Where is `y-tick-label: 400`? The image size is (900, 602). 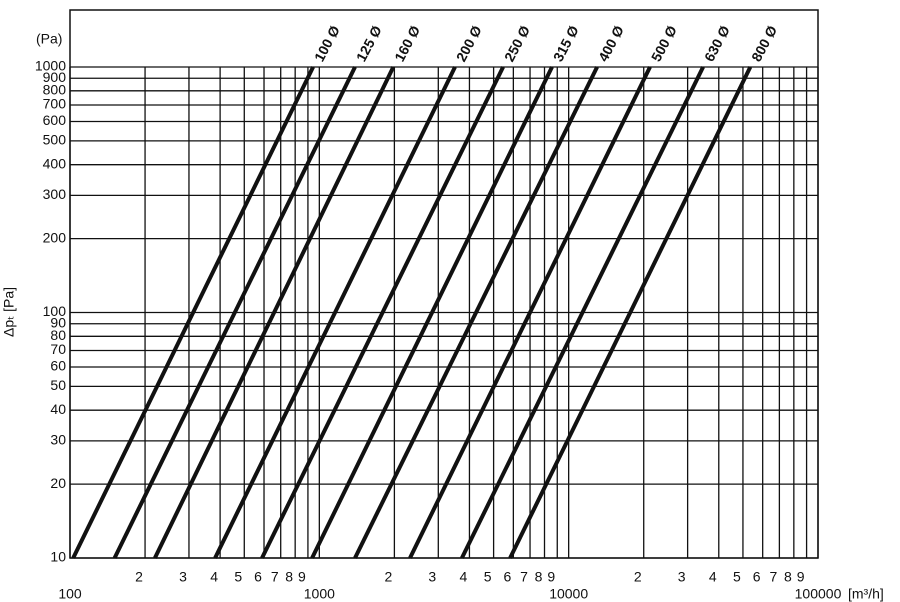
y-tick-label: 400 is located at coordinates (55, 163).